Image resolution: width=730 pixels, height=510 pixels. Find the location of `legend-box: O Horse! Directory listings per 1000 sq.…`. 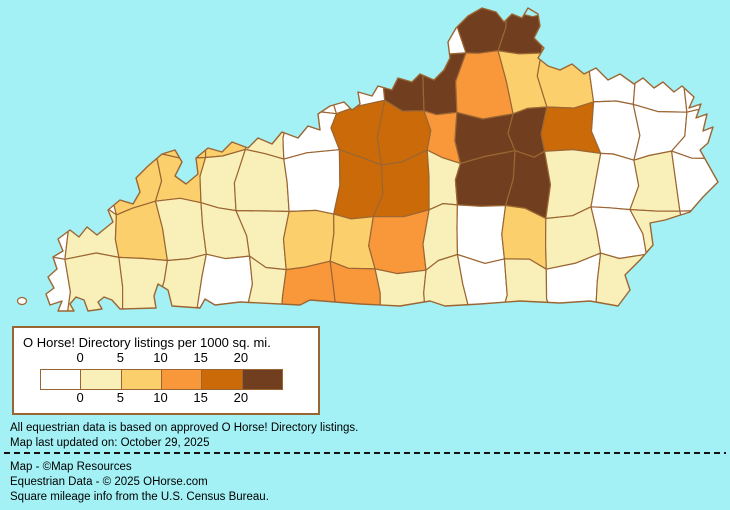

legend-box: O Horse! Directory listings per 1000 sq.… is located at coordinates (166, 370).